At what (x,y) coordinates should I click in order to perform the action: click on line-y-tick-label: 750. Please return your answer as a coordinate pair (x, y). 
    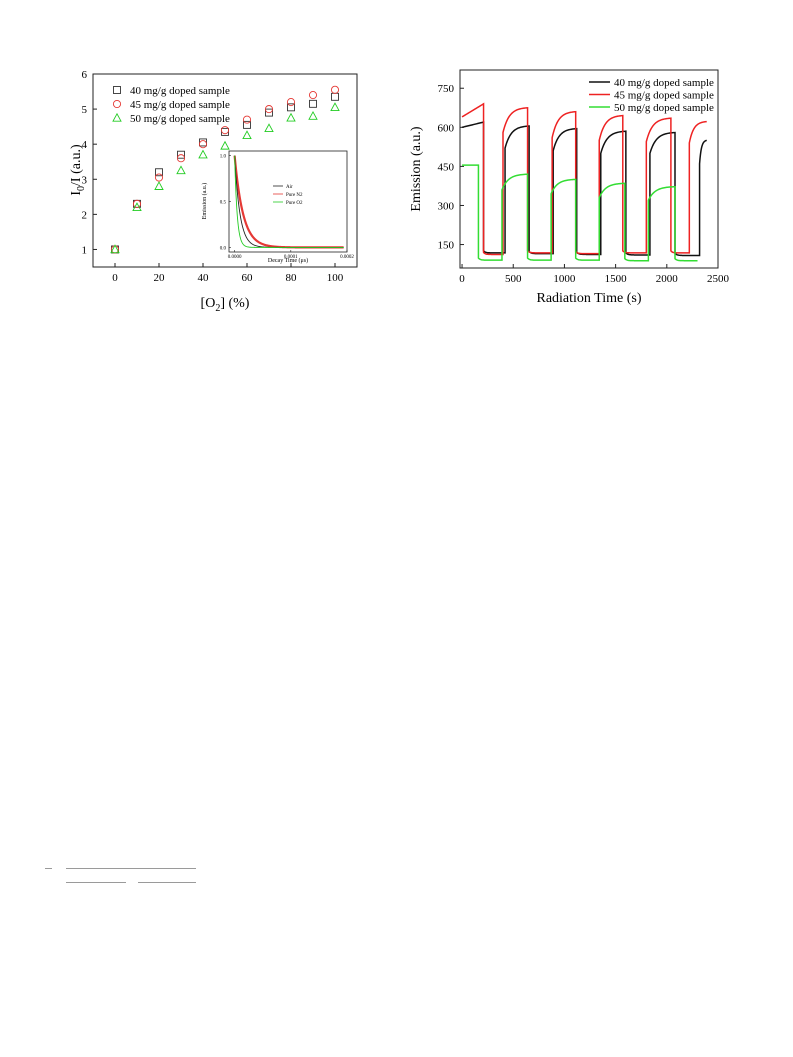
    Looking at the image, I should click on (446, 89).